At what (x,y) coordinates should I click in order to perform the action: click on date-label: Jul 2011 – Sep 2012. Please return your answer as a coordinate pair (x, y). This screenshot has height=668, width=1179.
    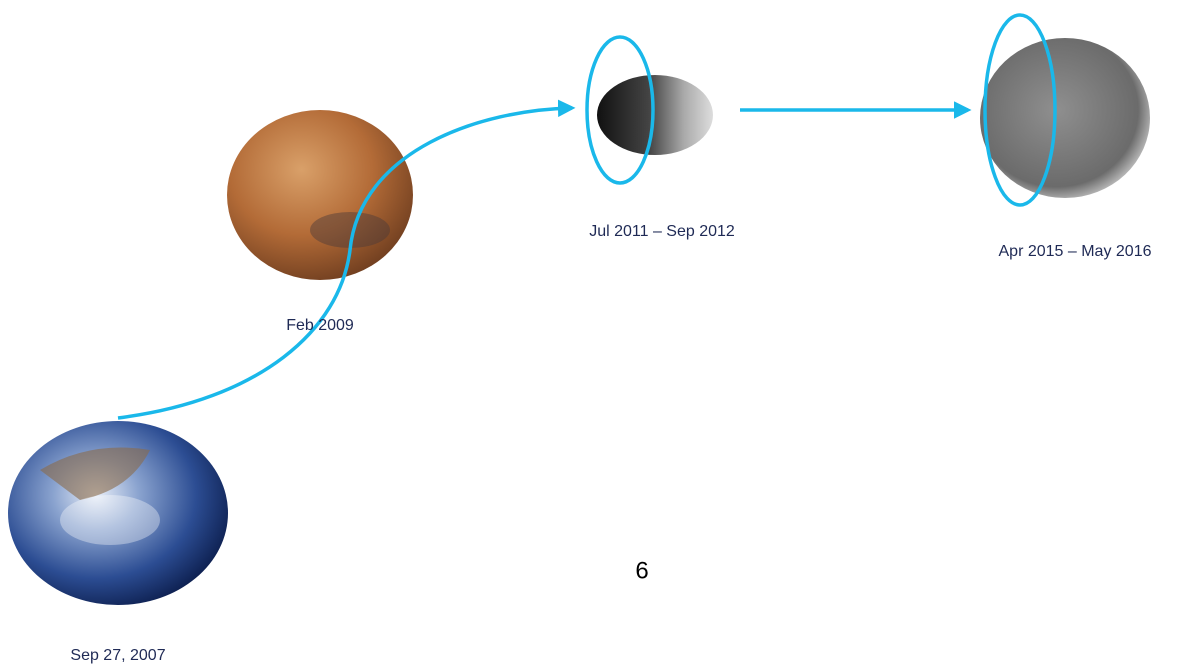
    Looking at the image, I should click on (662, 231).